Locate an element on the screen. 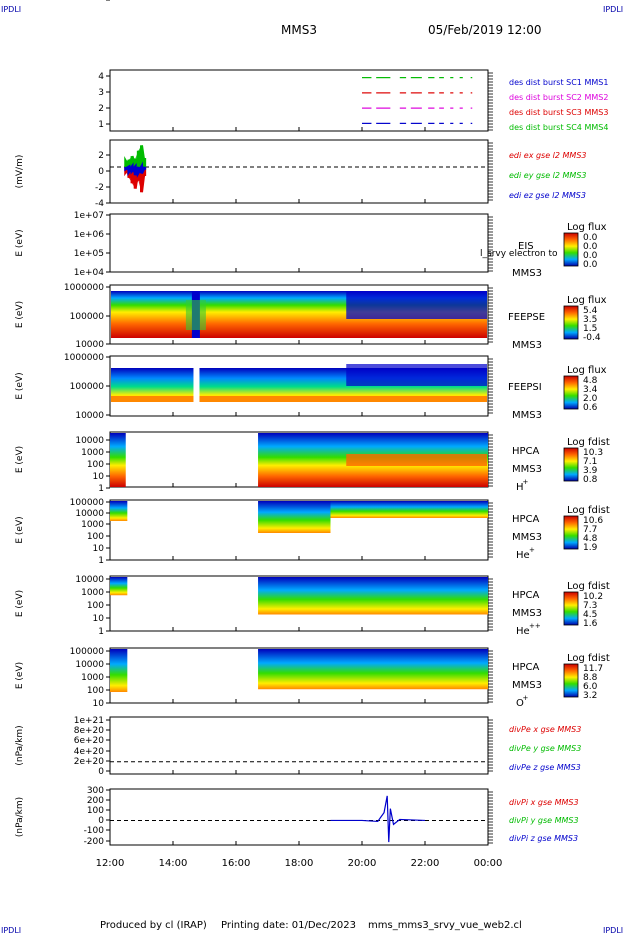 The height and width of the screenshot is (935, 630). colorbar-title-hpca-o: Log fdist is located at coordinates (588, 658).